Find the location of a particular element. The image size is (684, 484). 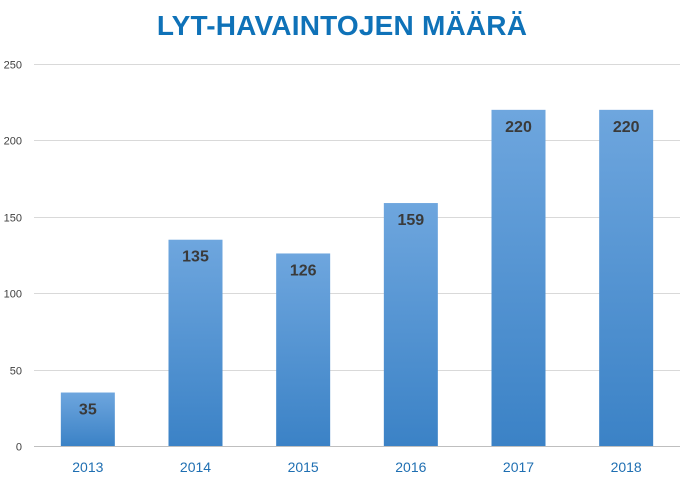

x-tick-label-2013: 2013 is located at coordinates (87, 467).